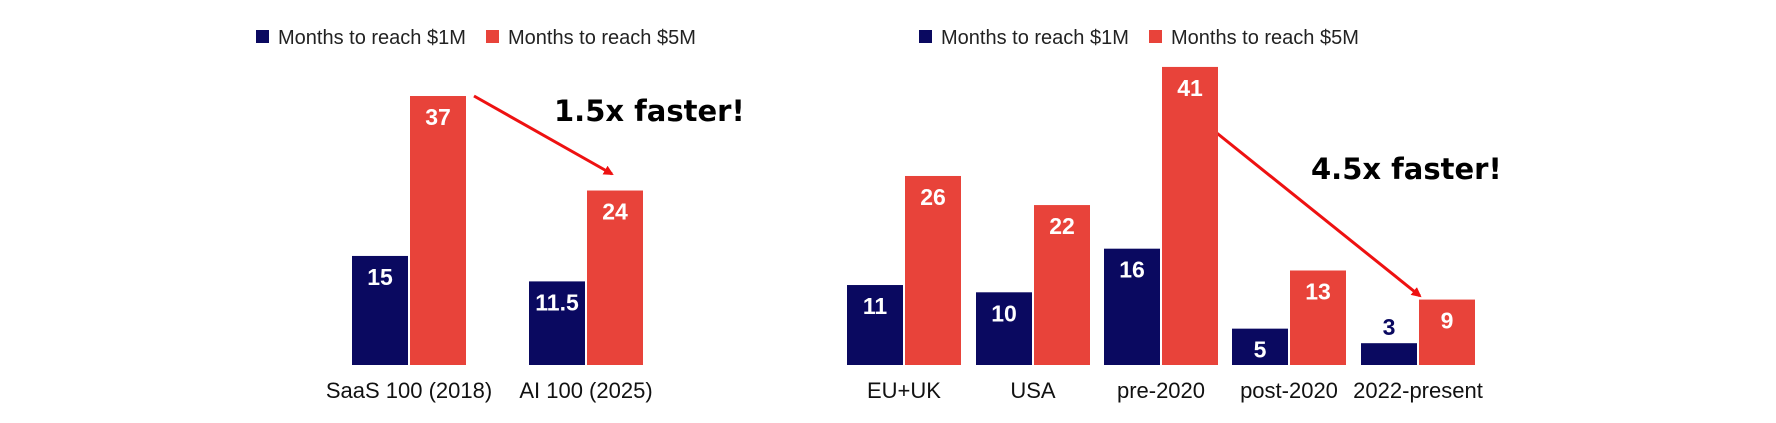 The image size is (1776, 423). Describe the element at coordinates (1318, 291) in the screenshot. I see `bar-value-label: 13` at that location.